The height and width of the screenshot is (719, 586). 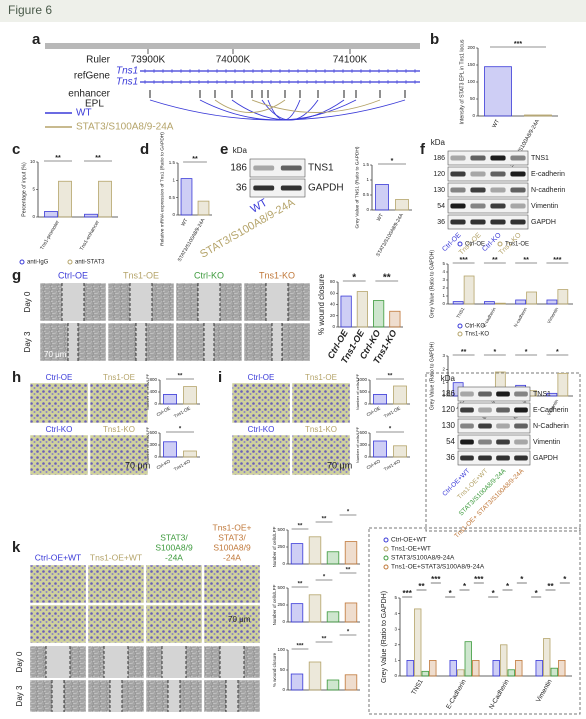 I want to click on panel-letter: d, so click(x=144, y=149).